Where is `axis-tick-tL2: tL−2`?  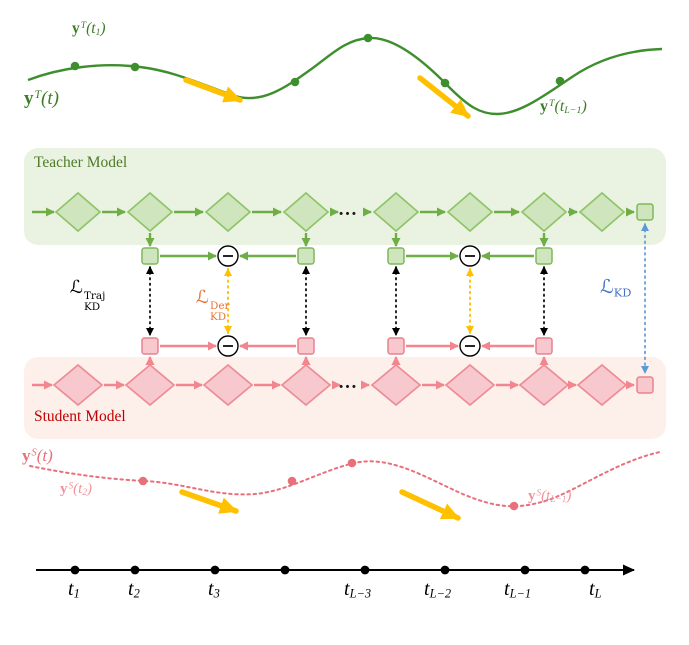
axis-tick-tL2: tL−2 is located at coordinates (437, 589).